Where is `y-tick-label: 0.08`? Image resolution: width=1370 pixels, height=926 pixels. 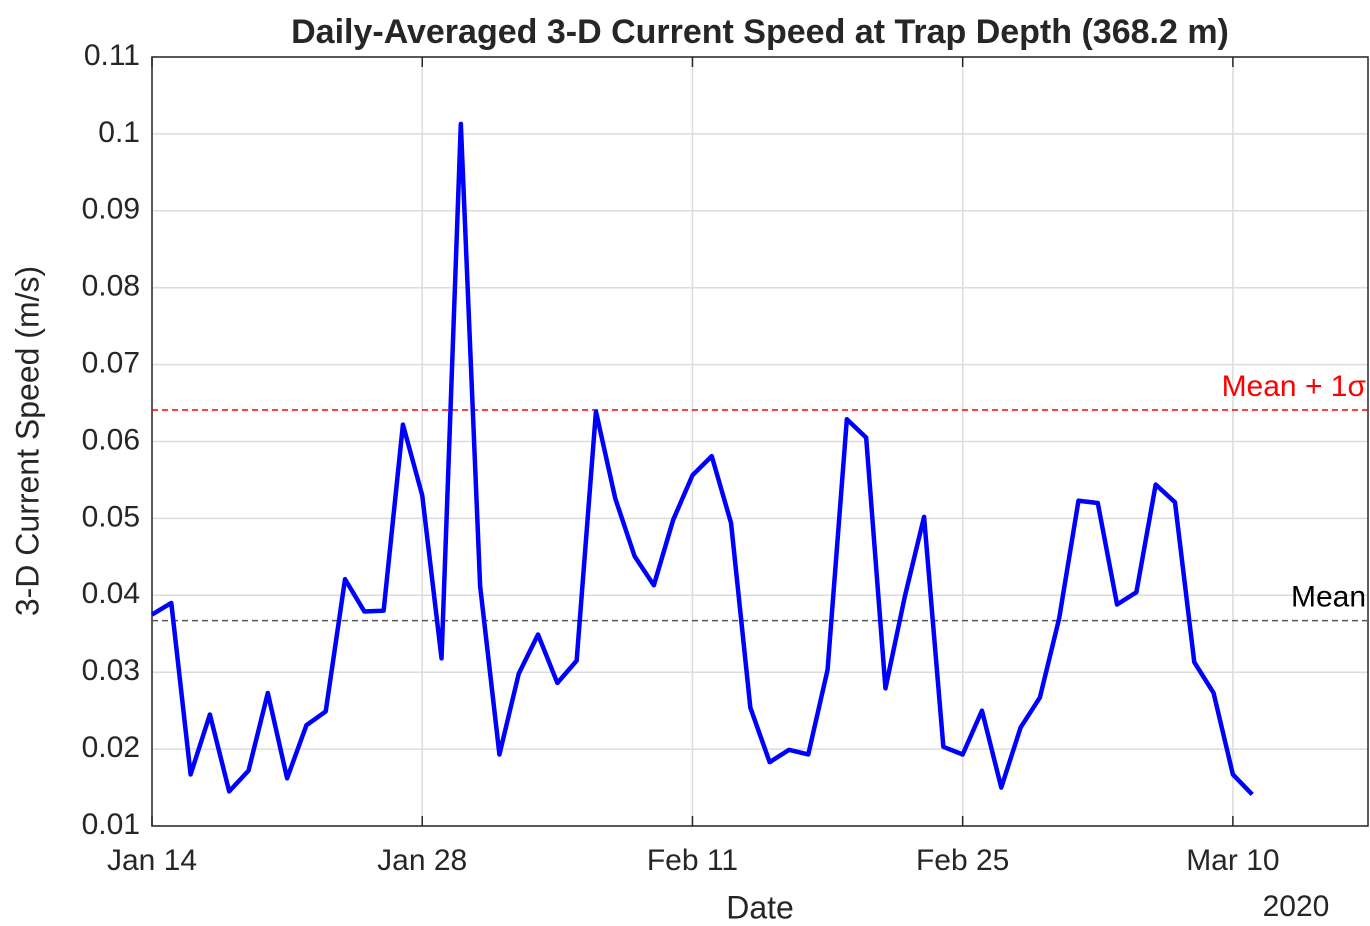 y-tick-label: 0.08 is located at coordinates (111, 286).